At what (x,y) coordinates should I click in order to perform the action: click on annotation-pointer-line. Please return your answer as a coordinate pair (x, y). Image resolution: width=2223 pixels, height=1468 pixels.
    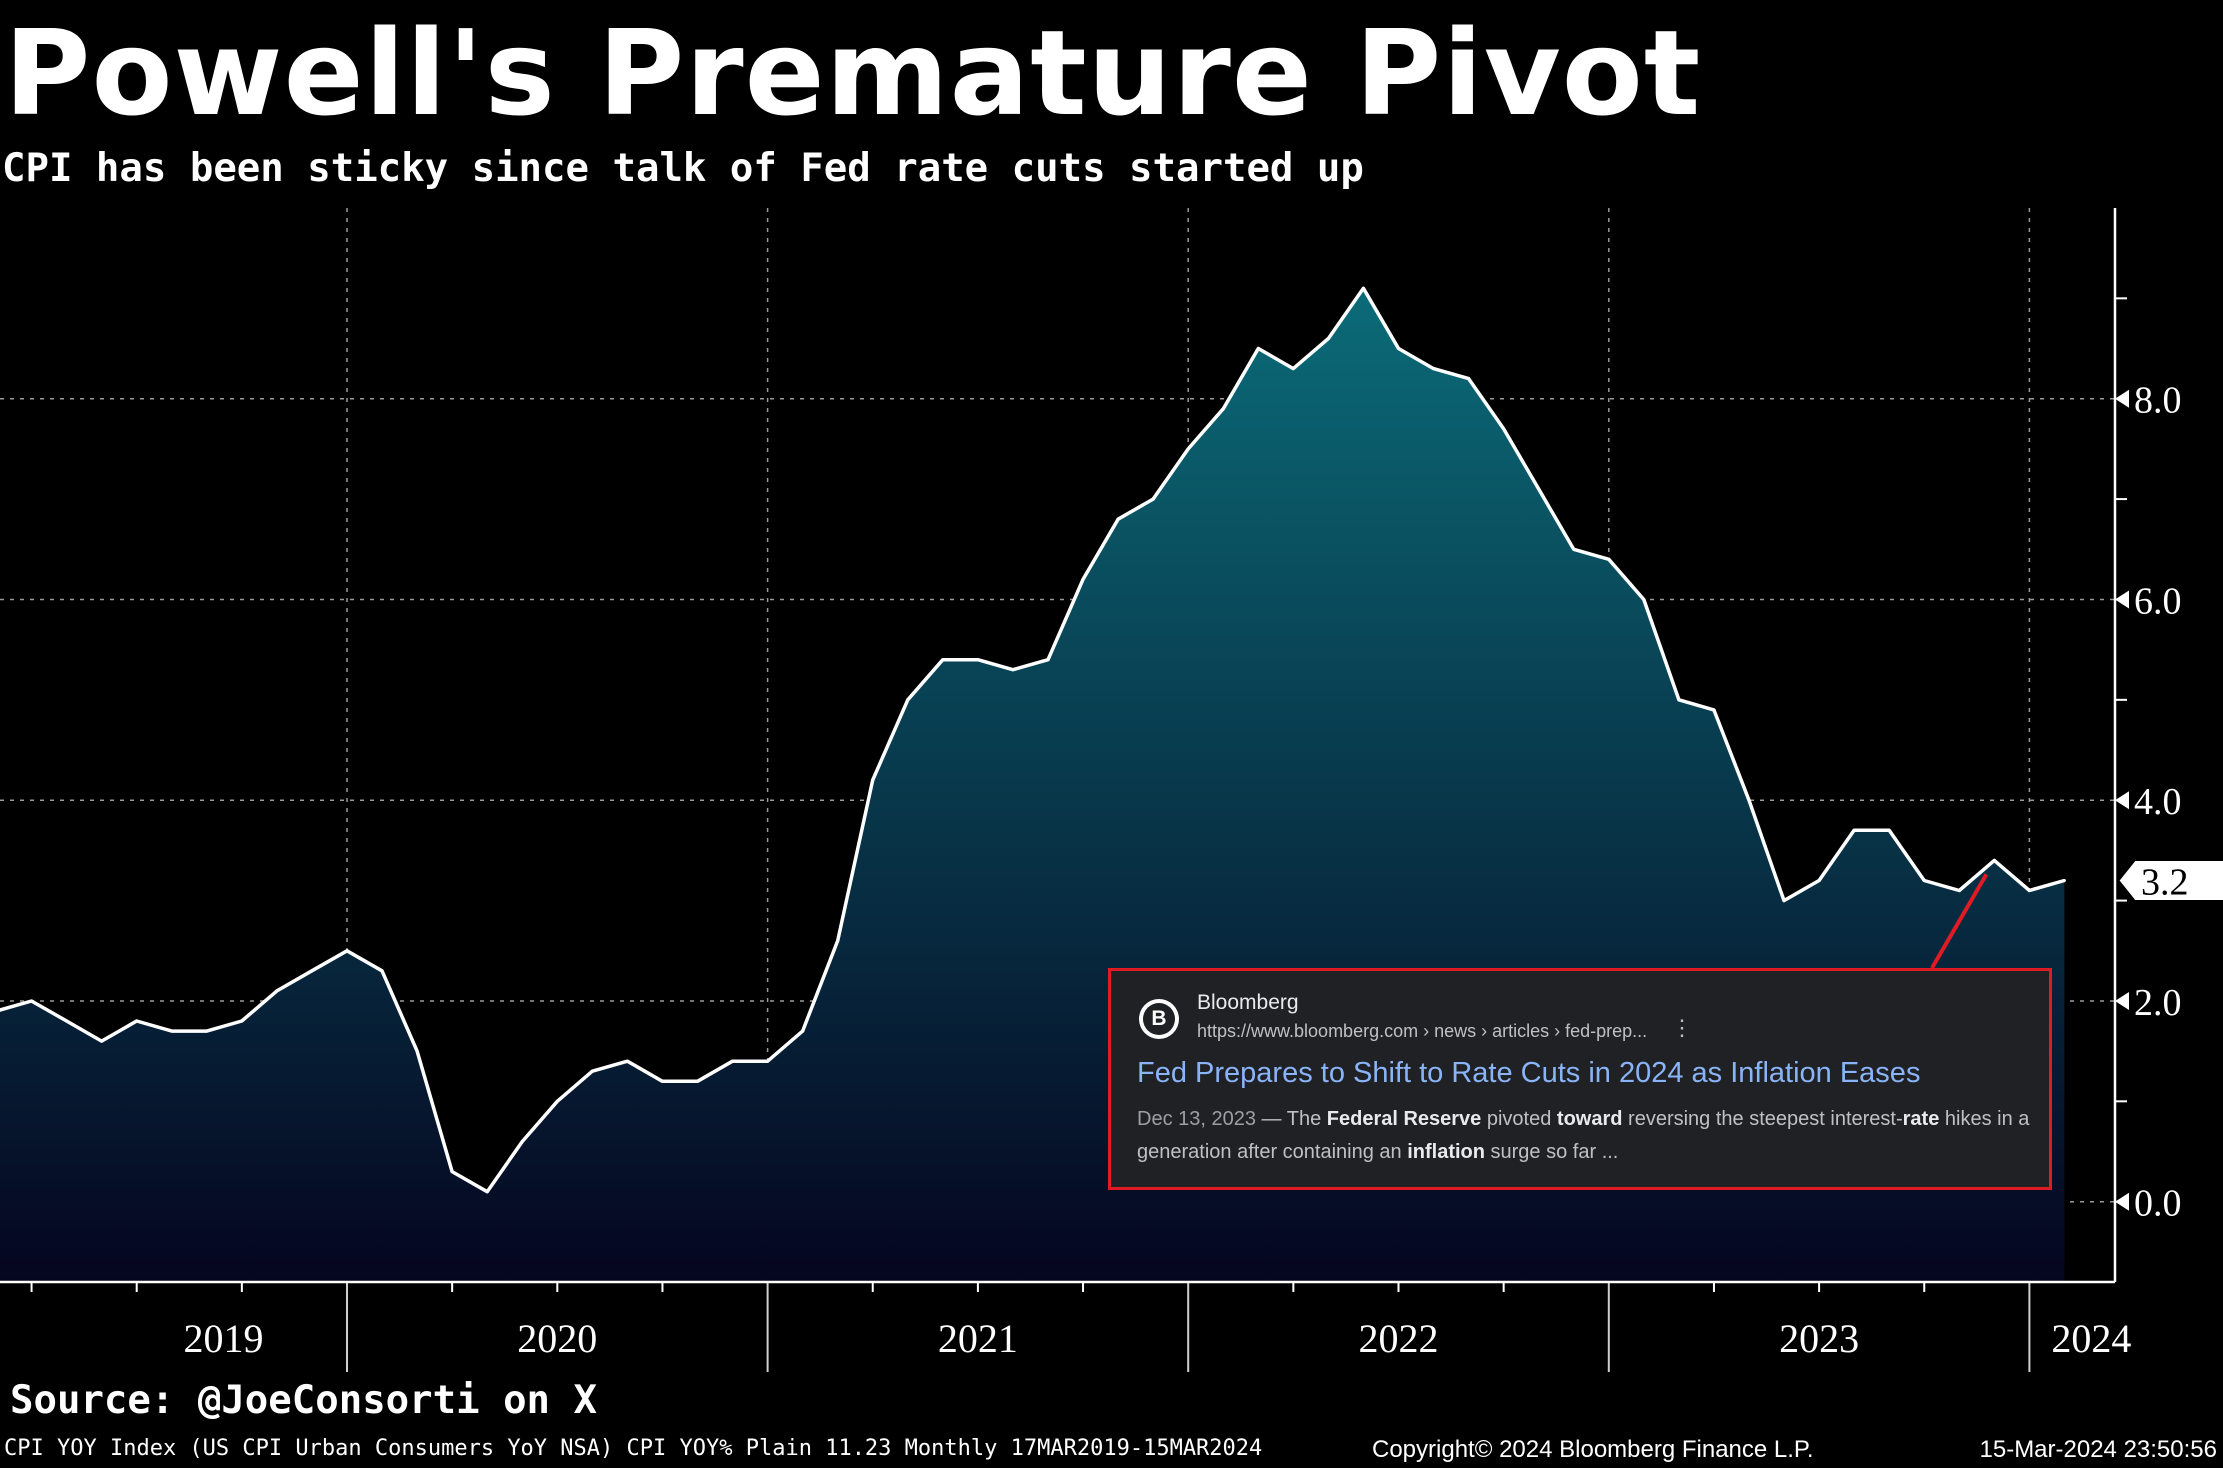
    Looking at the image, I should click on (1959, 921).